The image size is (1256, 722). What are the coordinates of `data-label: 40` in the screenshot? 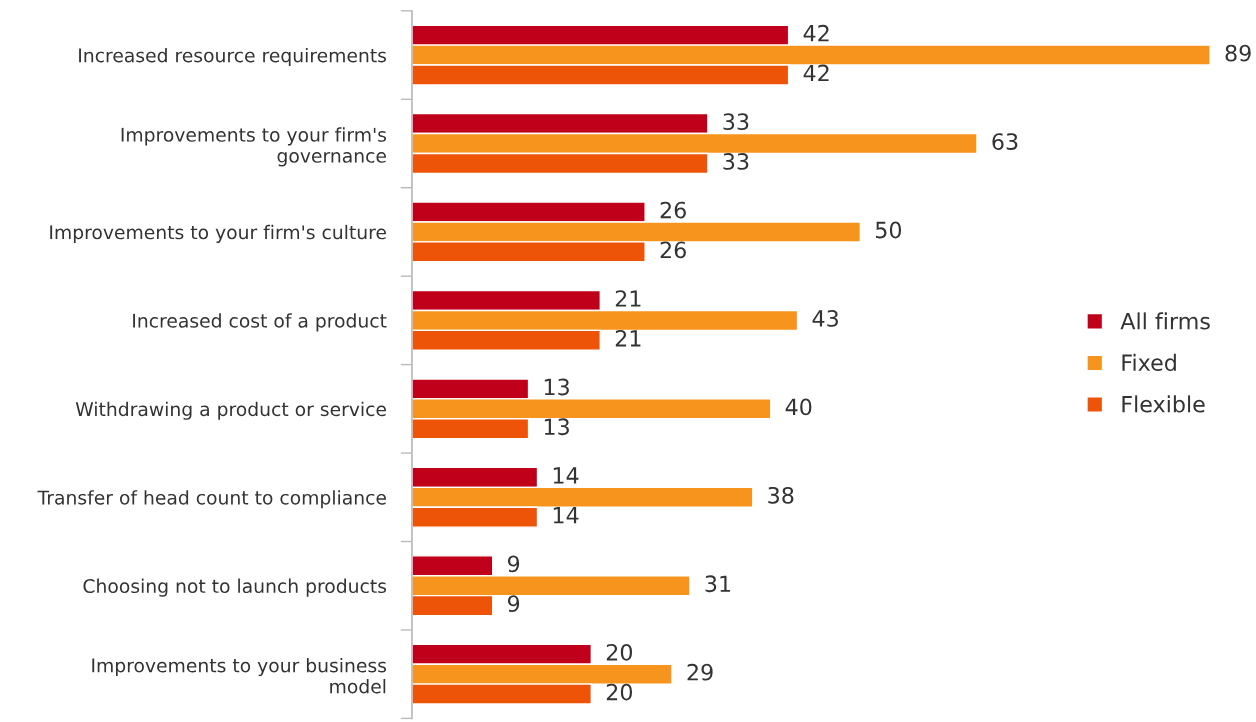 It's located at (798, 407).